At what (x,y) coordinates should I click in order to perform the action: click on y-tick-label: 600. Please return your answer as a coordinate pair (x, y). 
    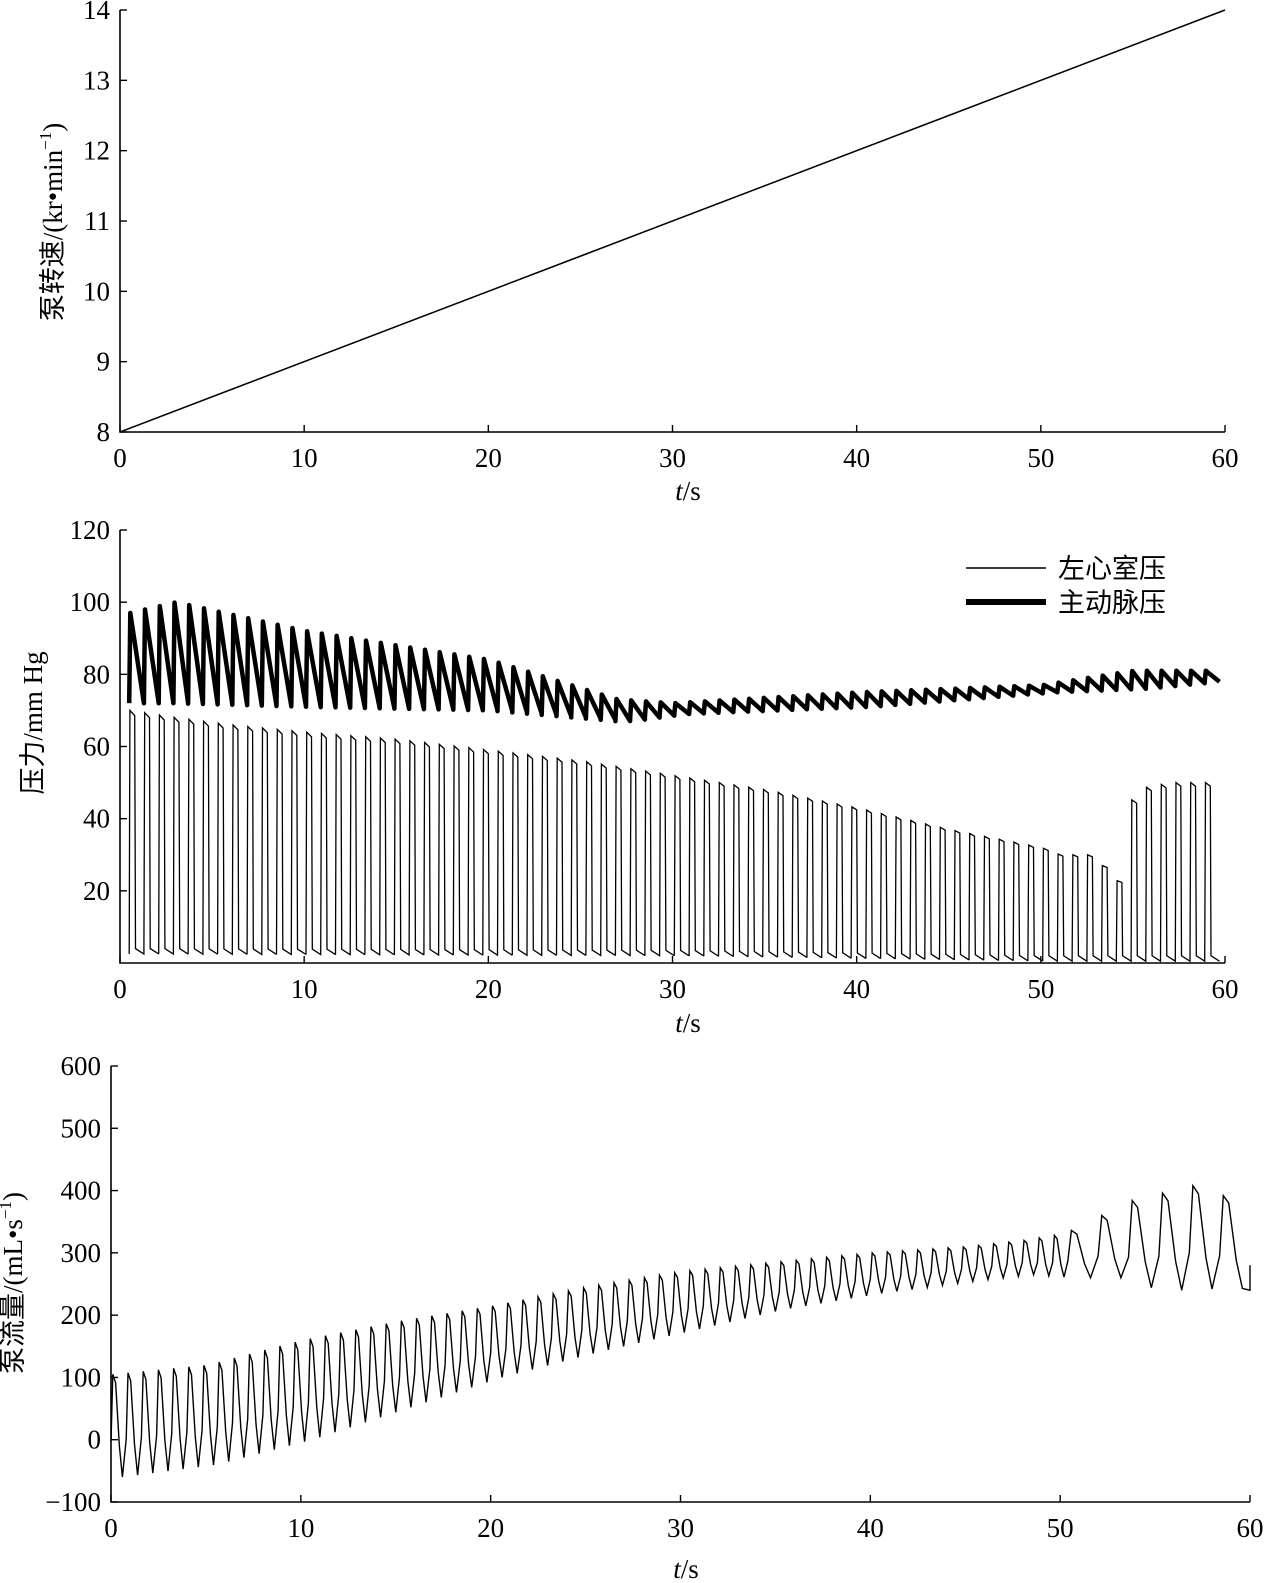
    Looking at the image, I should click on (81, 1066).